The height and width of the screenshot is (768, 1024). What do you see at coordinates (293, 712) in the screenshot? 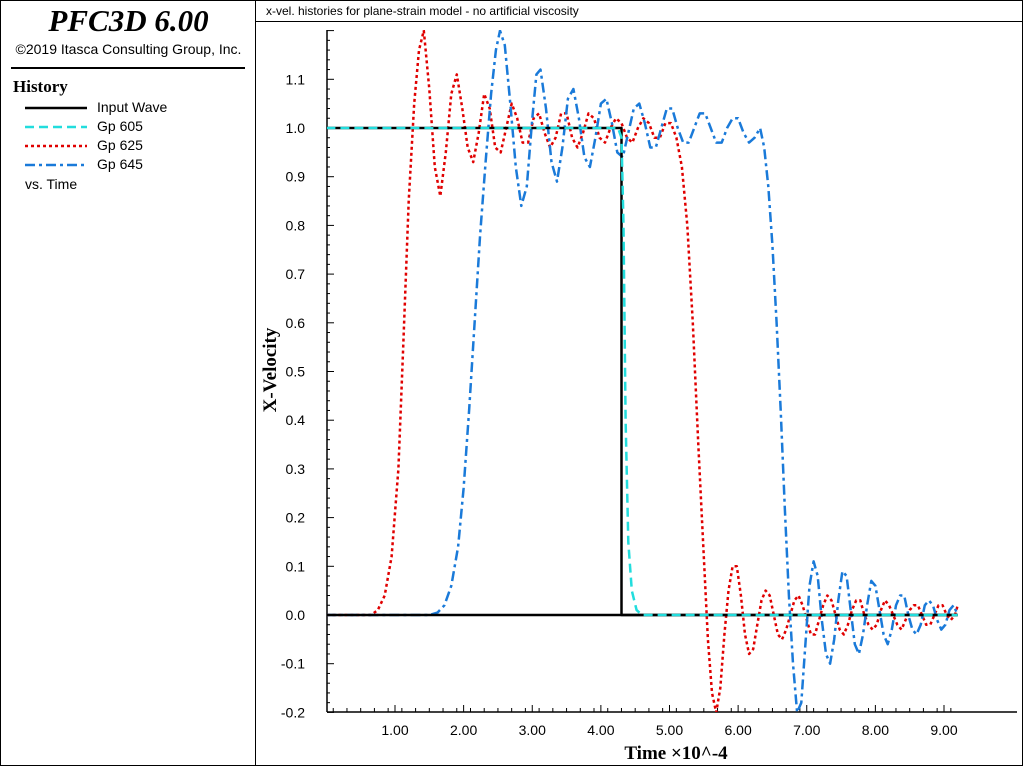
I see `y-tick-label: -0.2` at bounding box center [293, 712].